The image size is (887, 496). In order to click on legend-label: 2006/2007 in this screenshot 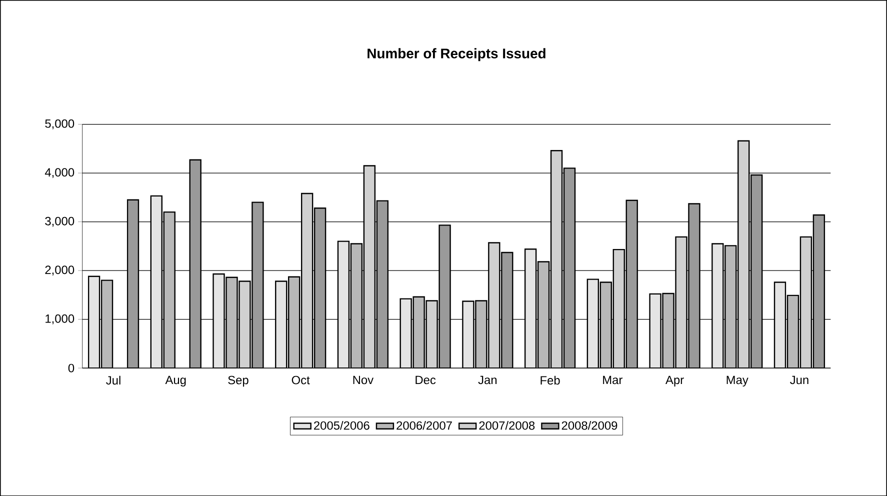, I will do `click(424, 425)`.